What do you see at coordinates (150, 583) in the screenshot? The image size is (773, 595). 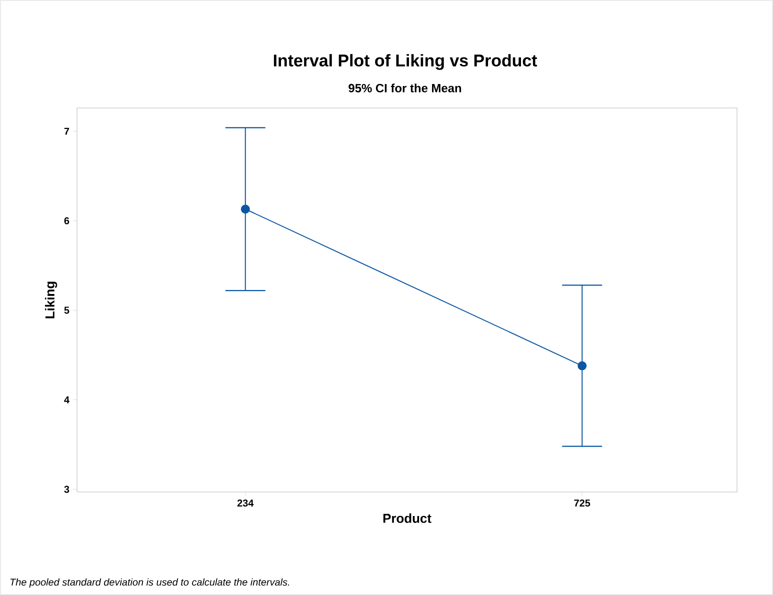 I see `text: The pooled standard deviation is used to calculate the intervals.` at bounding box center [150, 583].